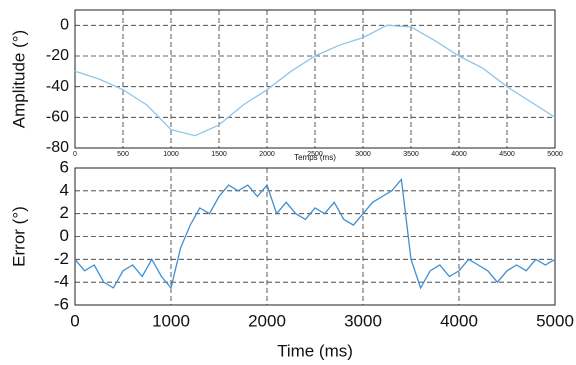 The image size is (576, 365). Describe the element at coordinates (507, 154) in the screenshot. I see `x-tick-label: 4500` at that location.